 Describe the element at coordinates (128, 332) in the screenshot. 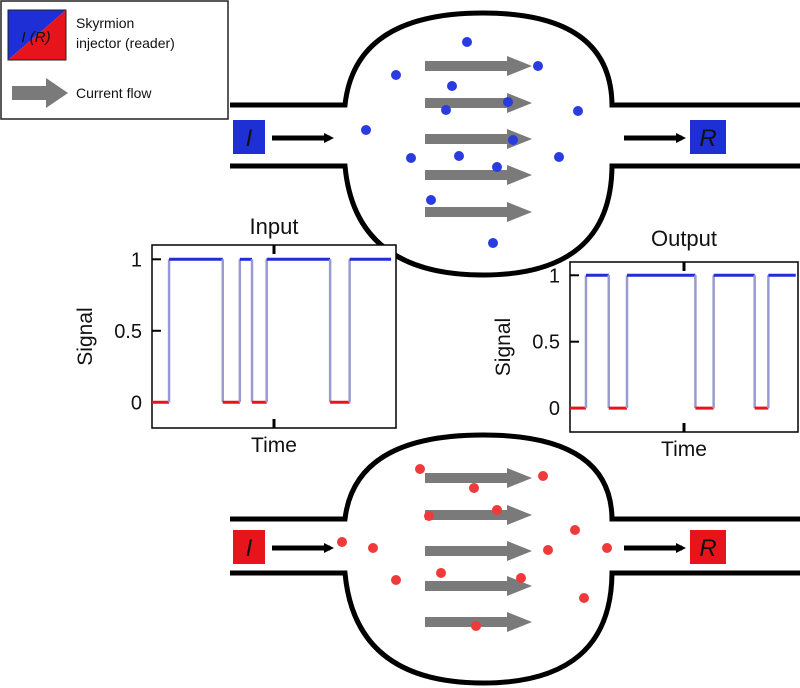

I see `input-ytick-label: 0.5` at that location.